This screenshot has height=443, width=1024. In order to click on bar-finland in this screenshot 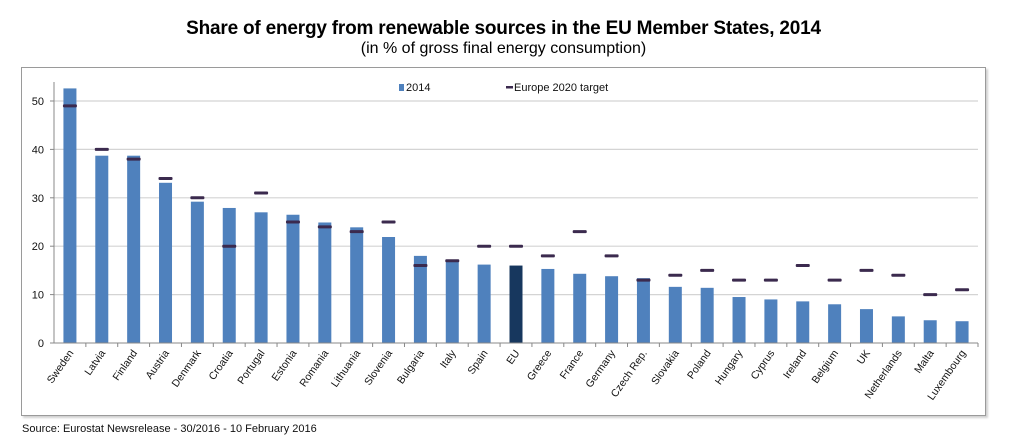, I will do `click(134, 249)`.